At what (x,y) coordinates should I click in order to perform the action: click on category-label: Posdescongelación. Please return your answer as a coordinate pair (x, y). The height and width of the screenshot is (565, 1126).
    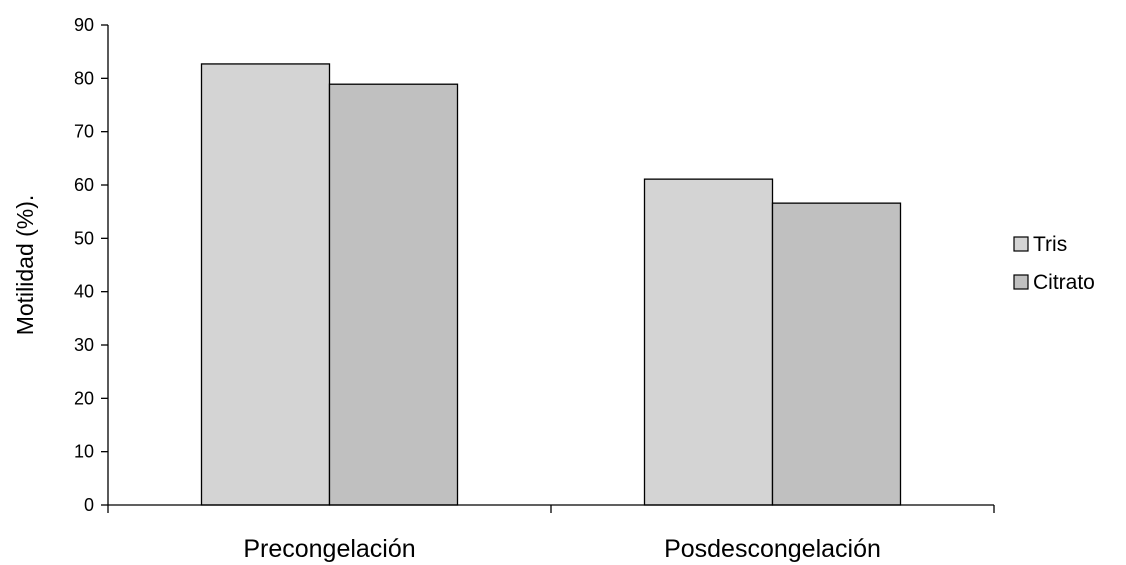
    Looking at the image, I should click on (772, 549).